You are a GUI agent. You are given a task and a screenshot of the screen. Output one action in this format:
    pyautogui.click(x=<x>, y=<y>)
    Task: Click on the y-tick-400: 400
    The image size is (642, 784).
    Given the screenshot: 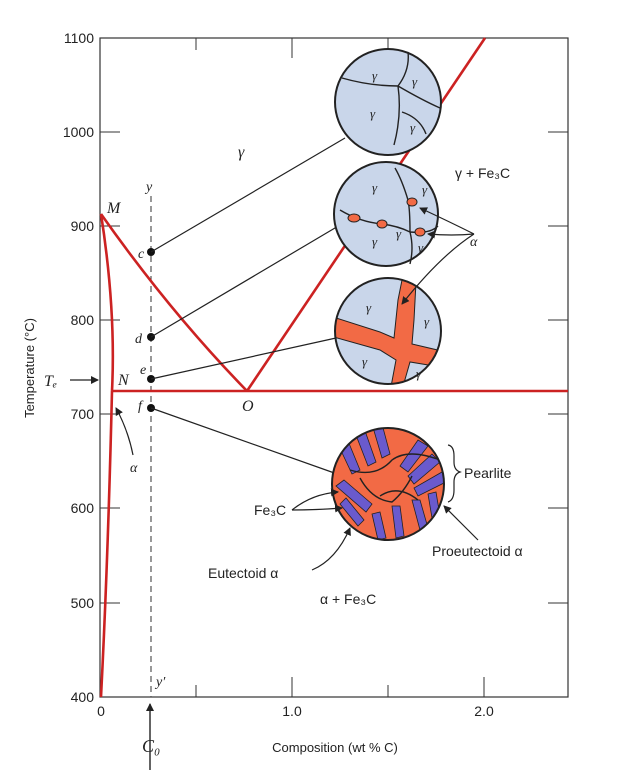 What is the action you would take?
    pyautogui.click(x=83, y=697)
    